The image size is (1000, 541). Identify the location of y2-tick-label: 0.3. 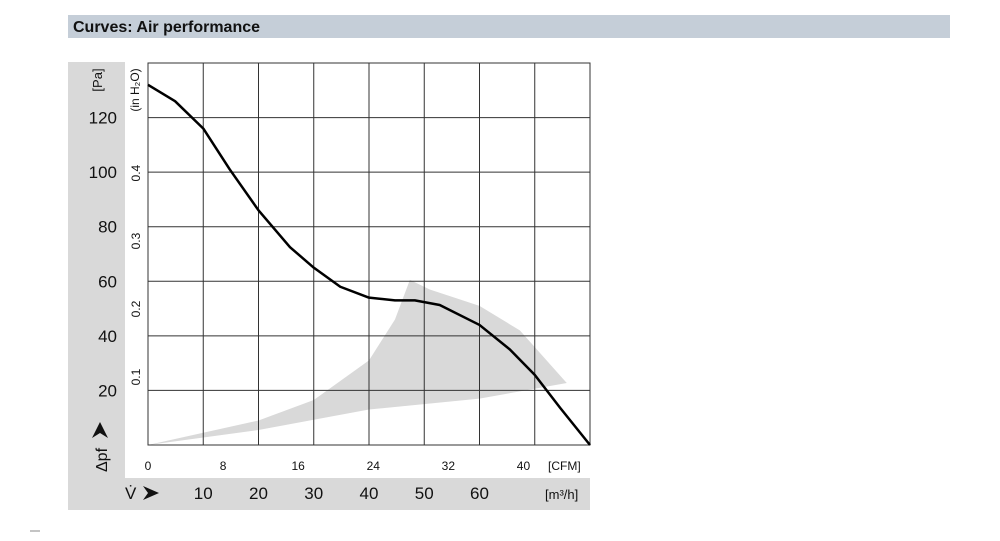
(136, 240).